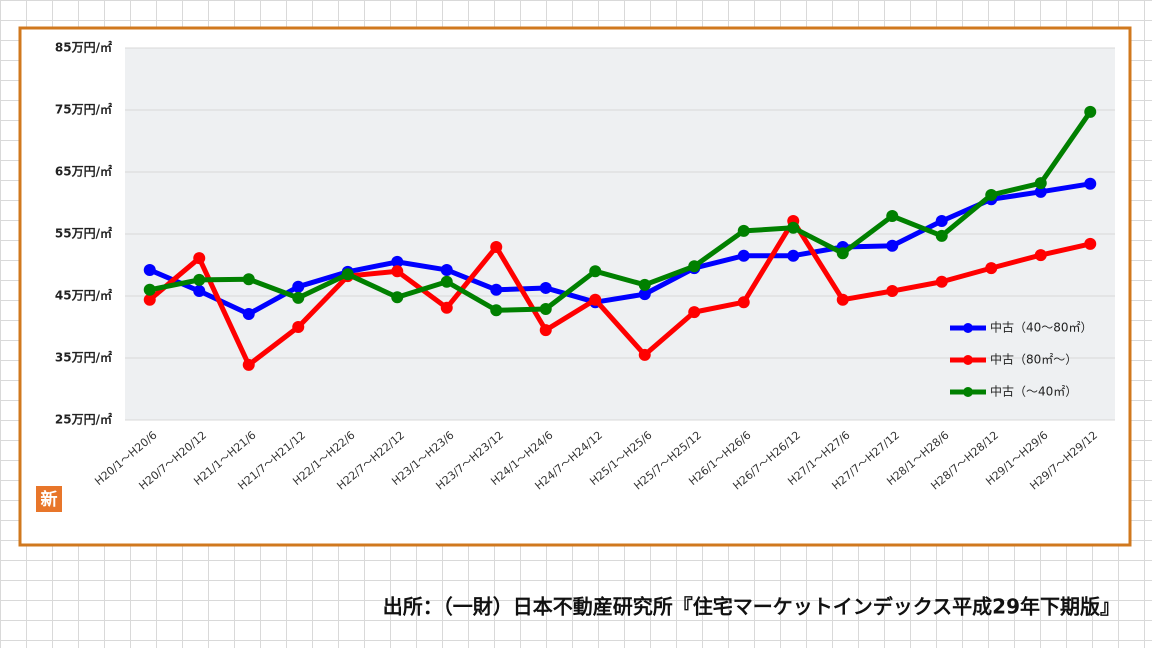 This screenshot has height=648, width=1152. What do you see at coordinates (83, 109) in the screenshot?
I see `y-tick-label: 75万円/㎡` at bounding box center [83, 109].